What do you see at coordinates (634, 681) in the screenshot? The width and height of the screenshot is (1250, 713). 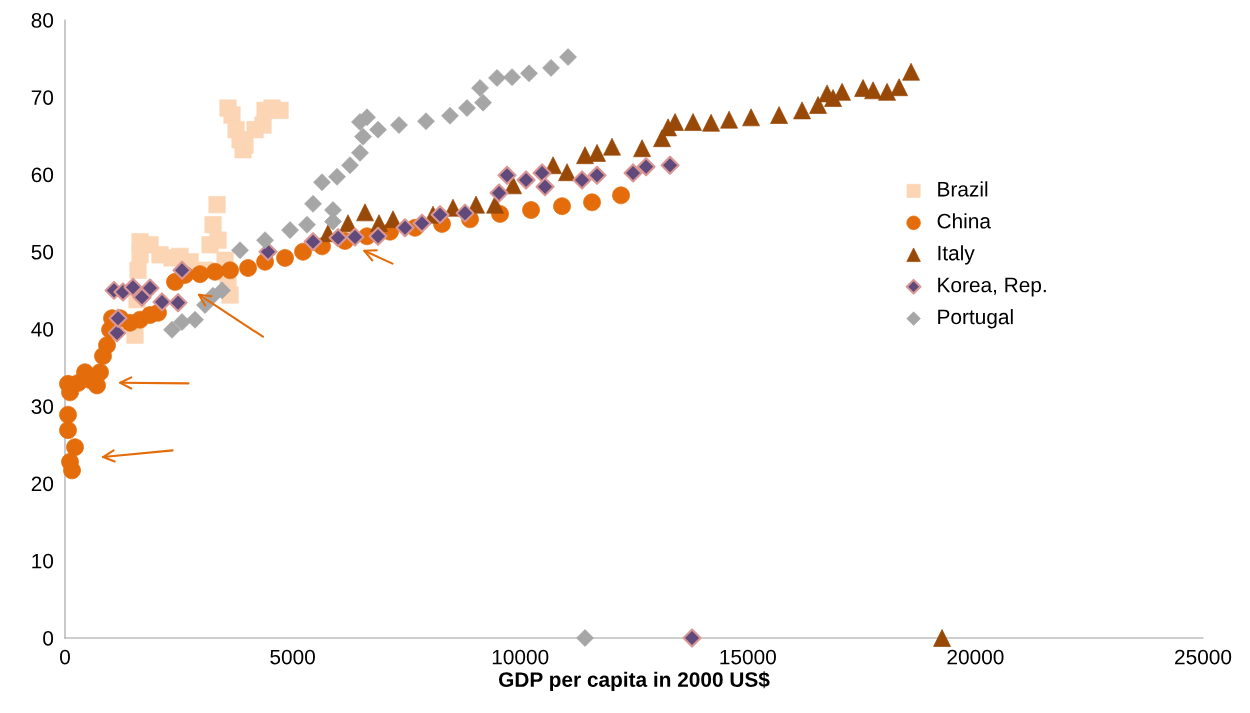 I see `x-axis-title: GDP per capita in 2000 US$` at bounding box center [634, 681].